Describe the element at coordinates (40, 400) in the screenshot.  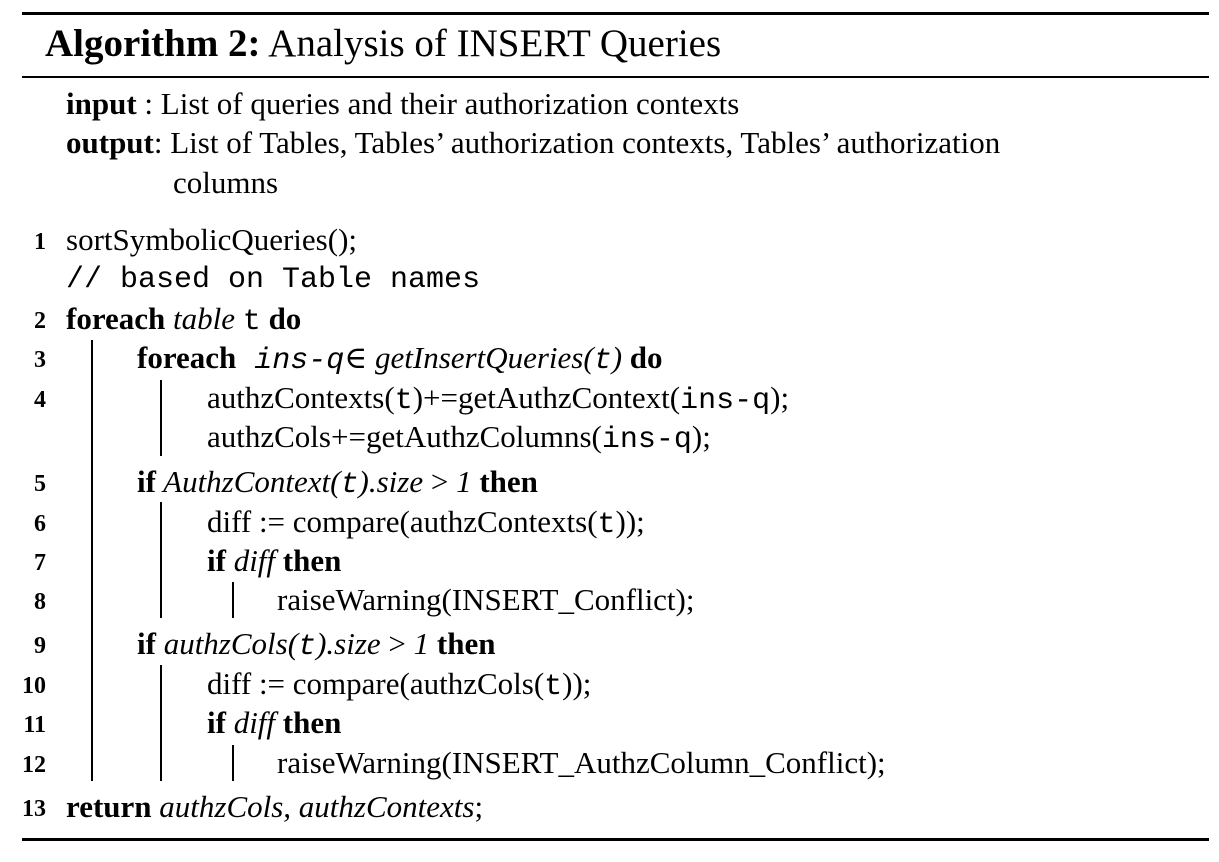
I see `line-number: 4` at that location.